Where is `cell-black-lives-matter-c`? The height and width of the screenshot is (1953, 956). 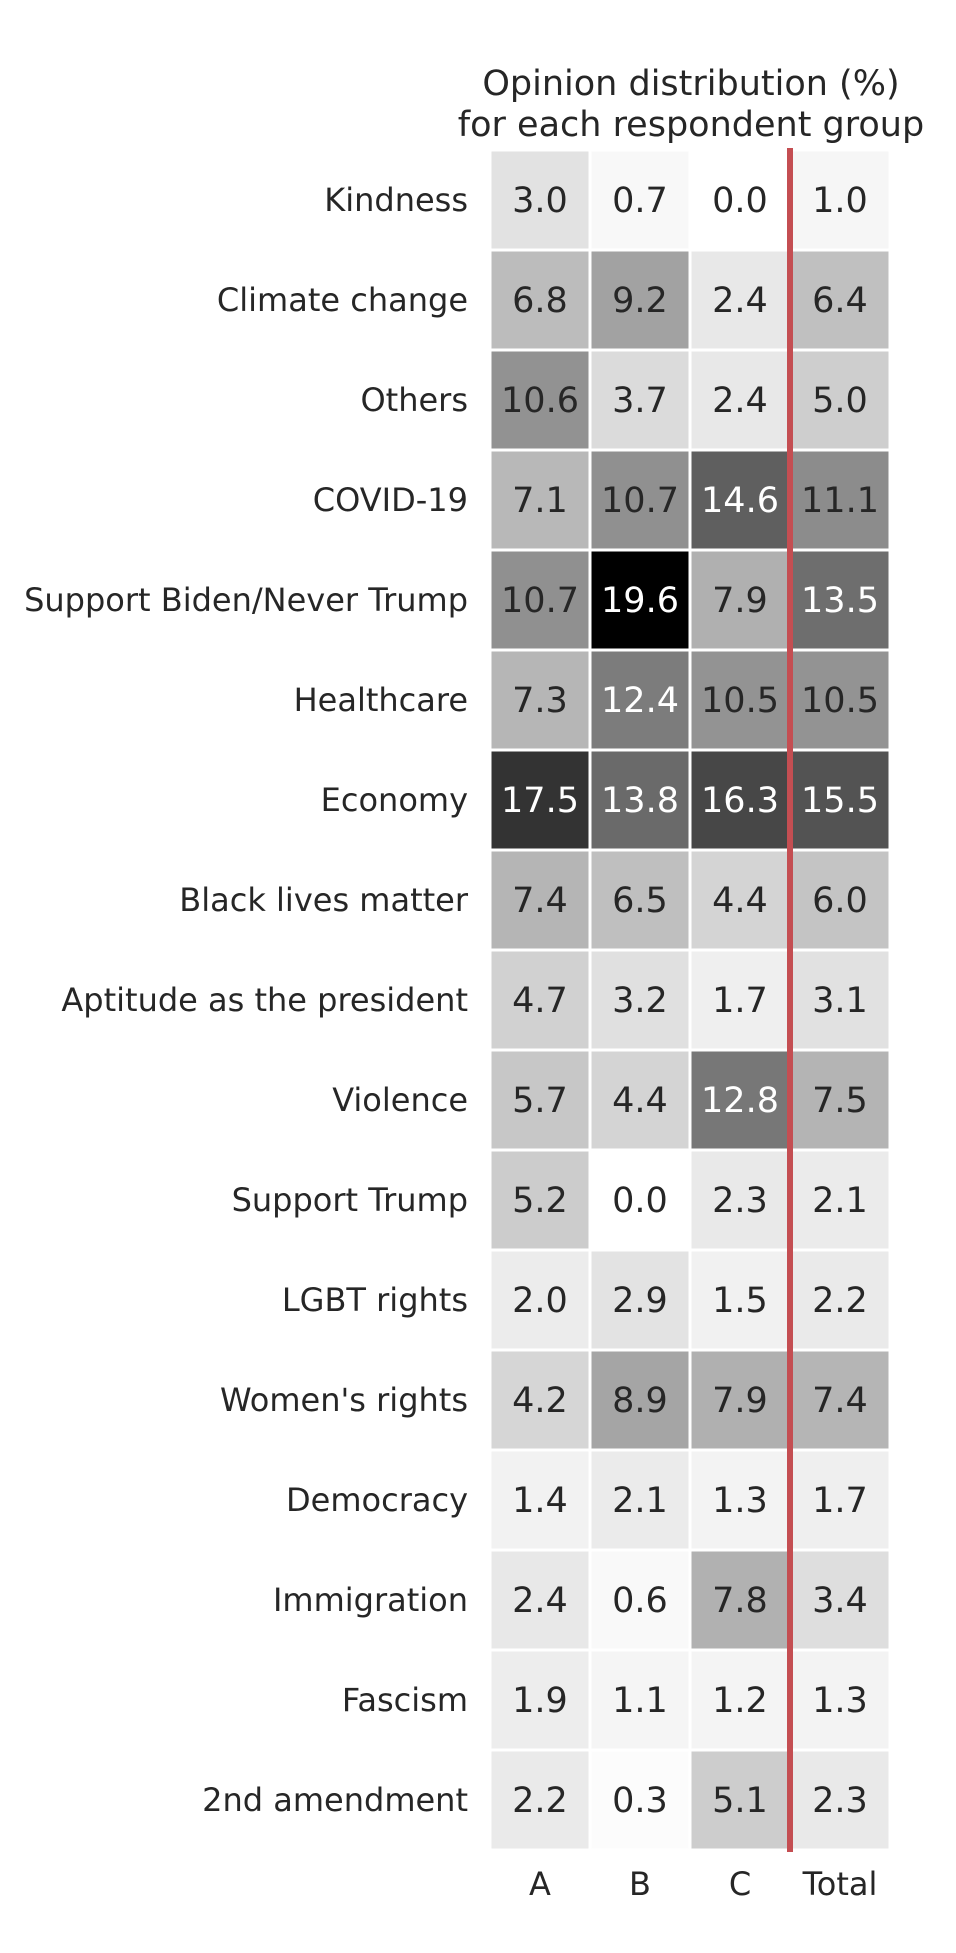 cell-black-lives-matter-c is located at coordinates (740, 900).